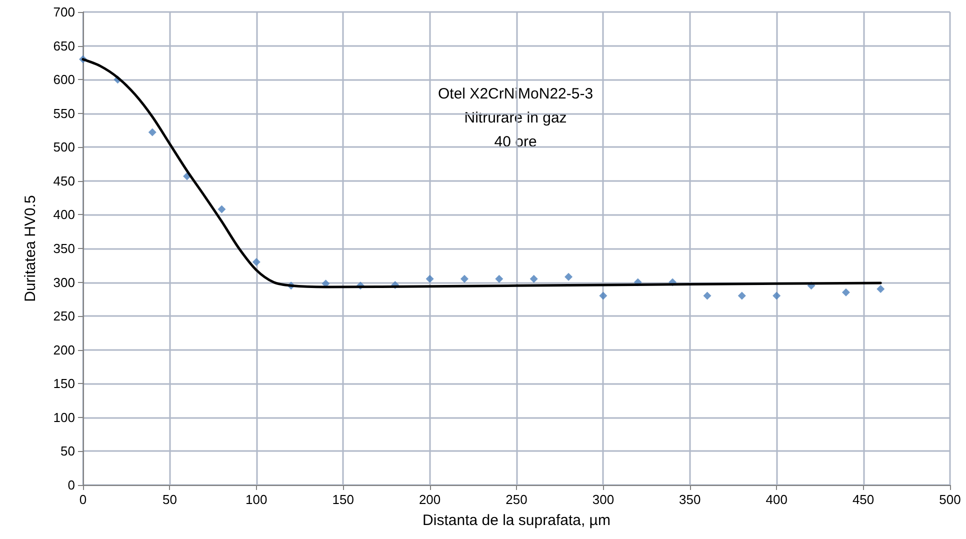  Describe the element at coordinates (71, 485) in the screenshot. I see `y-tick-label: 0` at that location.